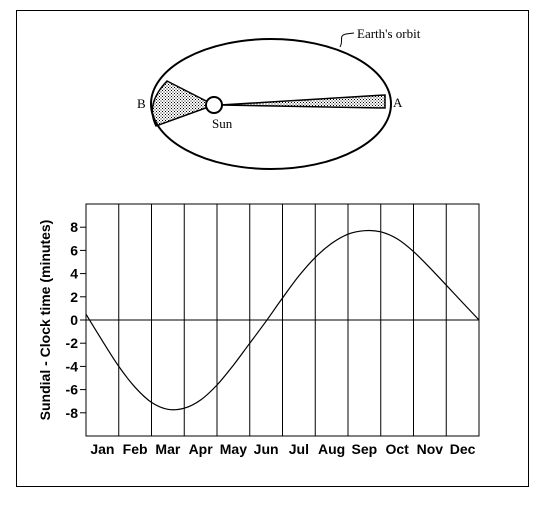 The height and width of the screenshot is (508, 559). I want to click on y-tick-label: 4, so click(74, 274).